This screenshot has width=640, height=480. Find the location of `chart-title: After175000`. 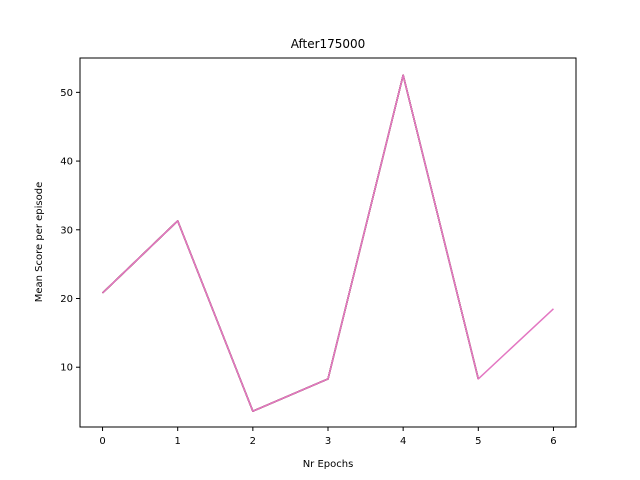

chart-title: After175000 is located at coordinates (328, 44).